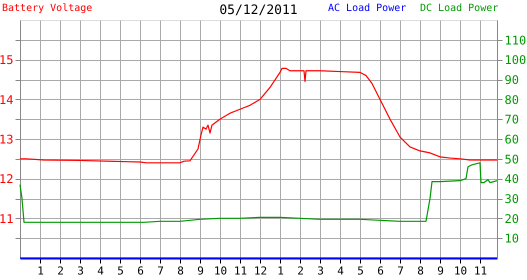 Image resolution: width=527 pixels, height=280 pixels. Describe the element at coordinates (7, 139) in the screenshot. I see `y-tick-label: 13` at that location.